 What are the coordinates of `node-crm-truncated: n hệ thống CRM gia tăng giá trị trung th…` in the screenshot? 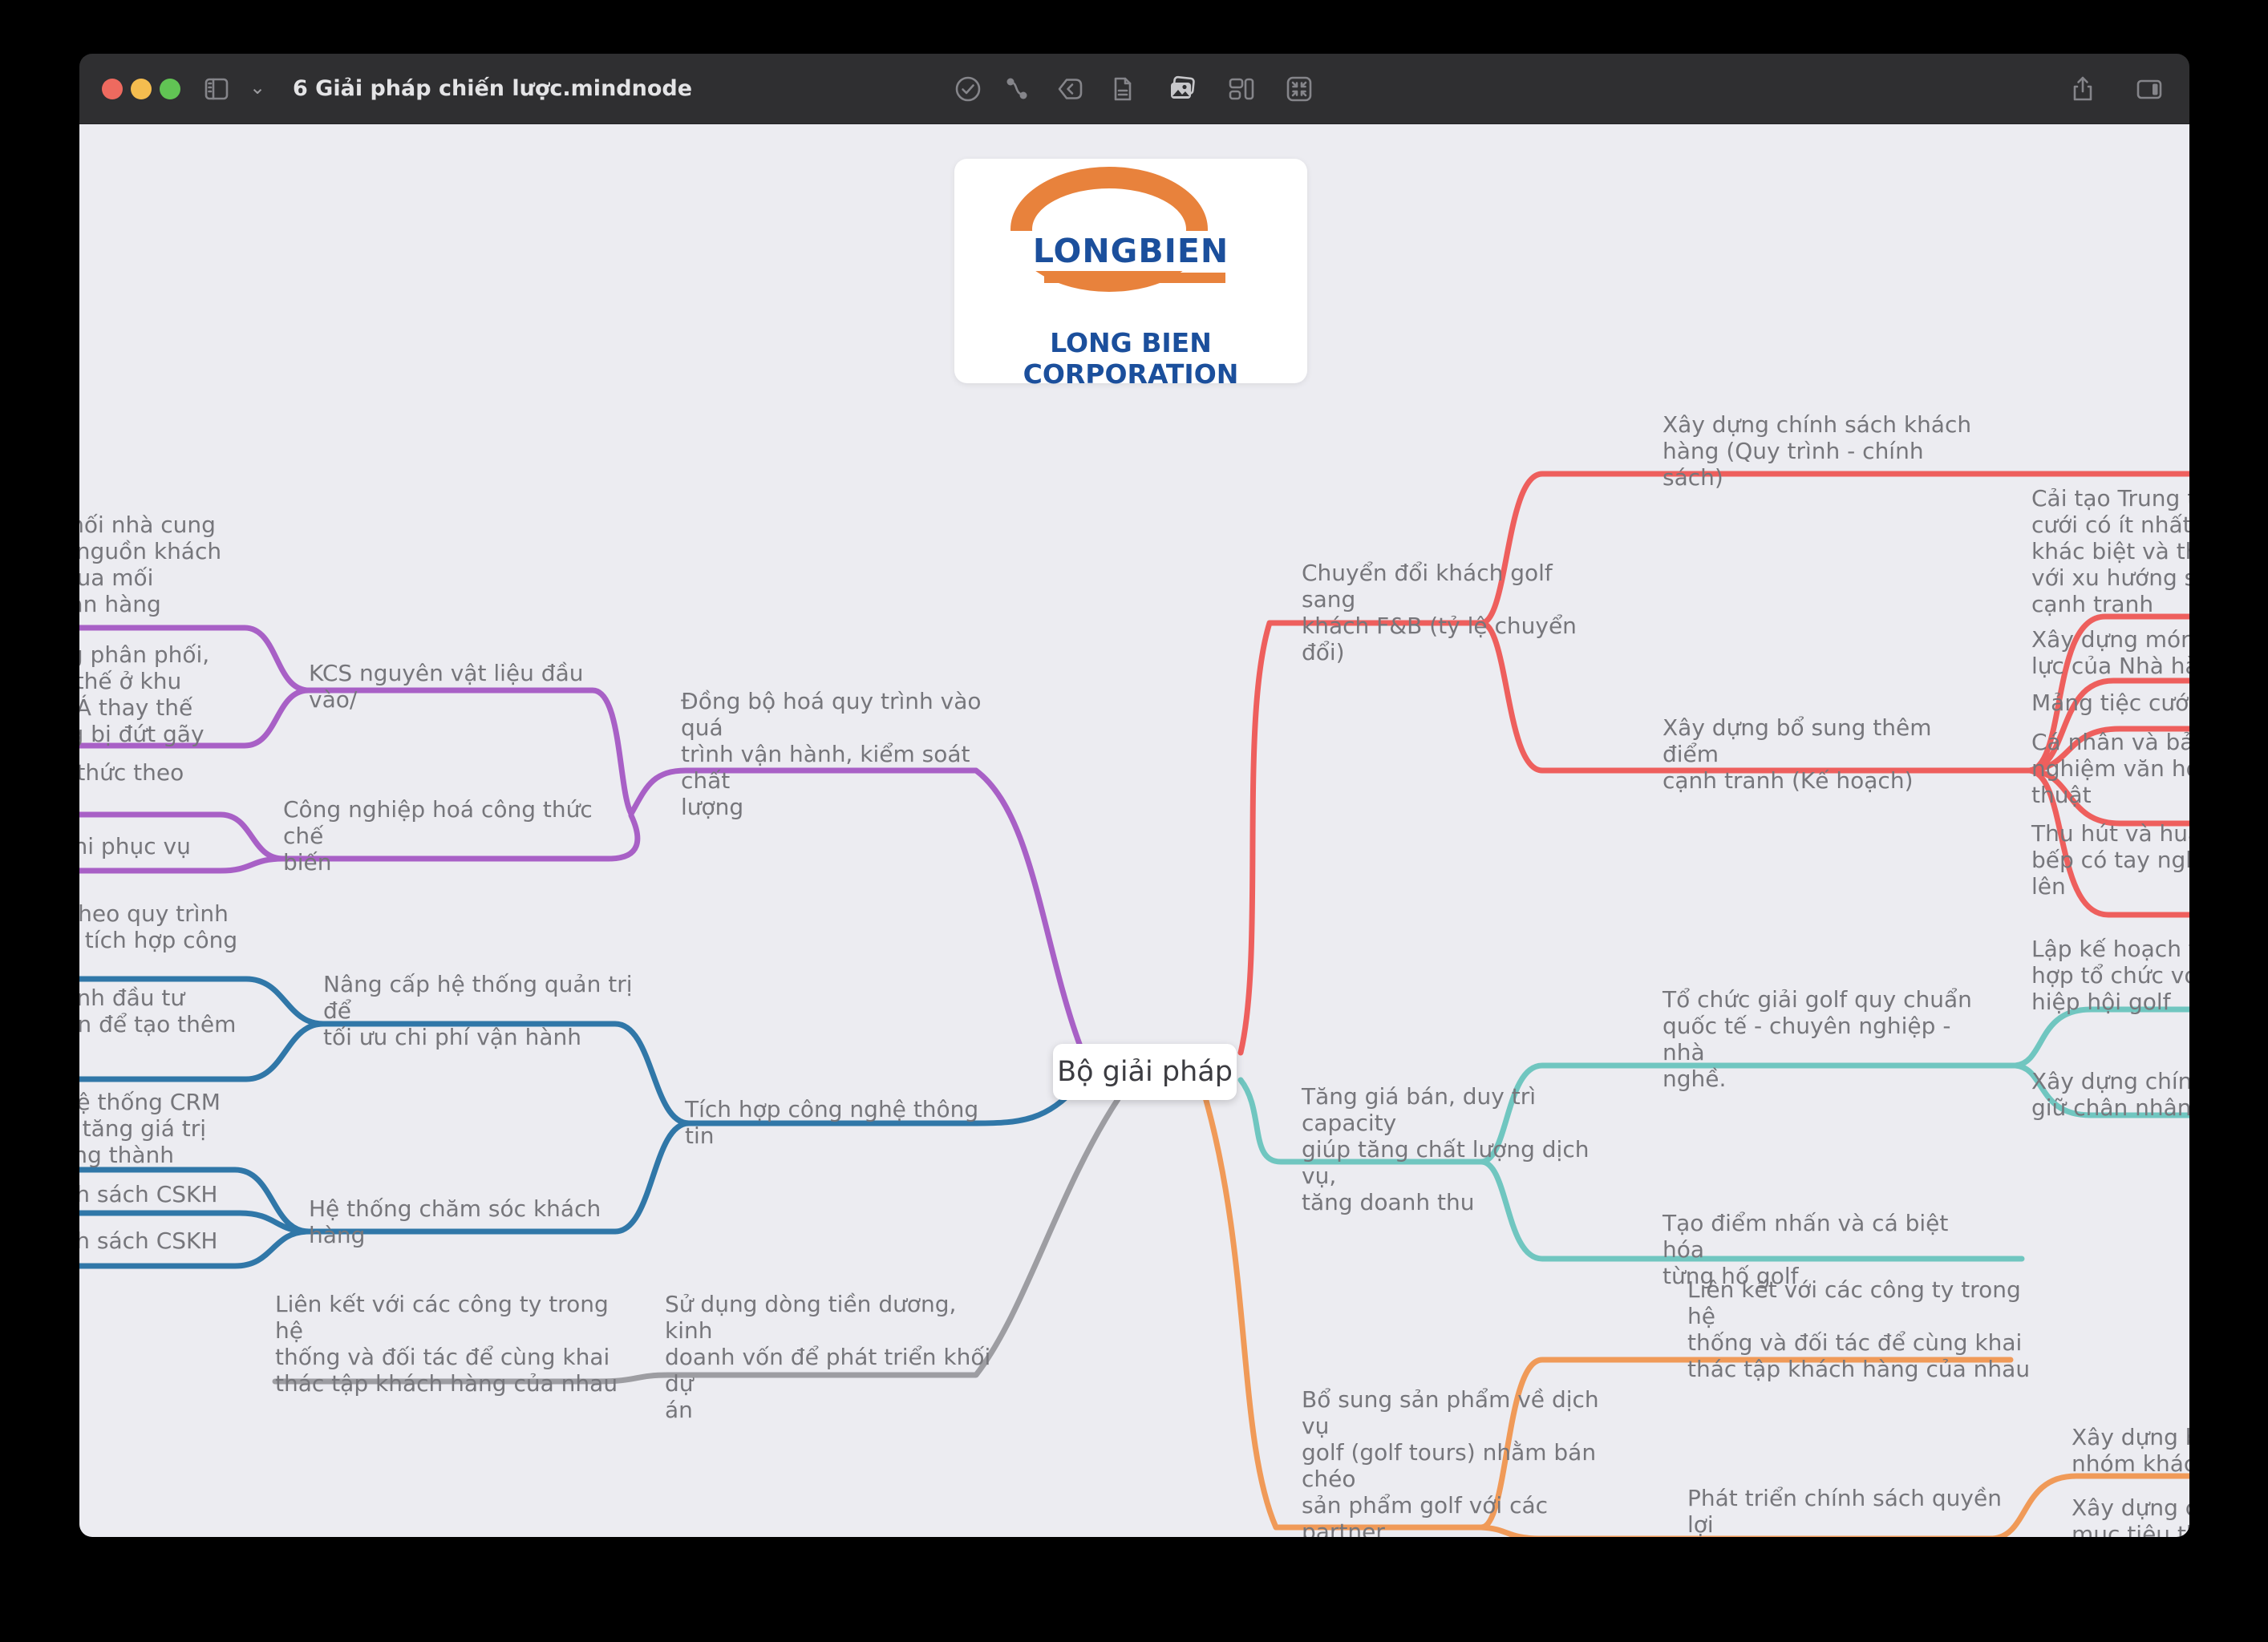 It's located at (150, 1128).